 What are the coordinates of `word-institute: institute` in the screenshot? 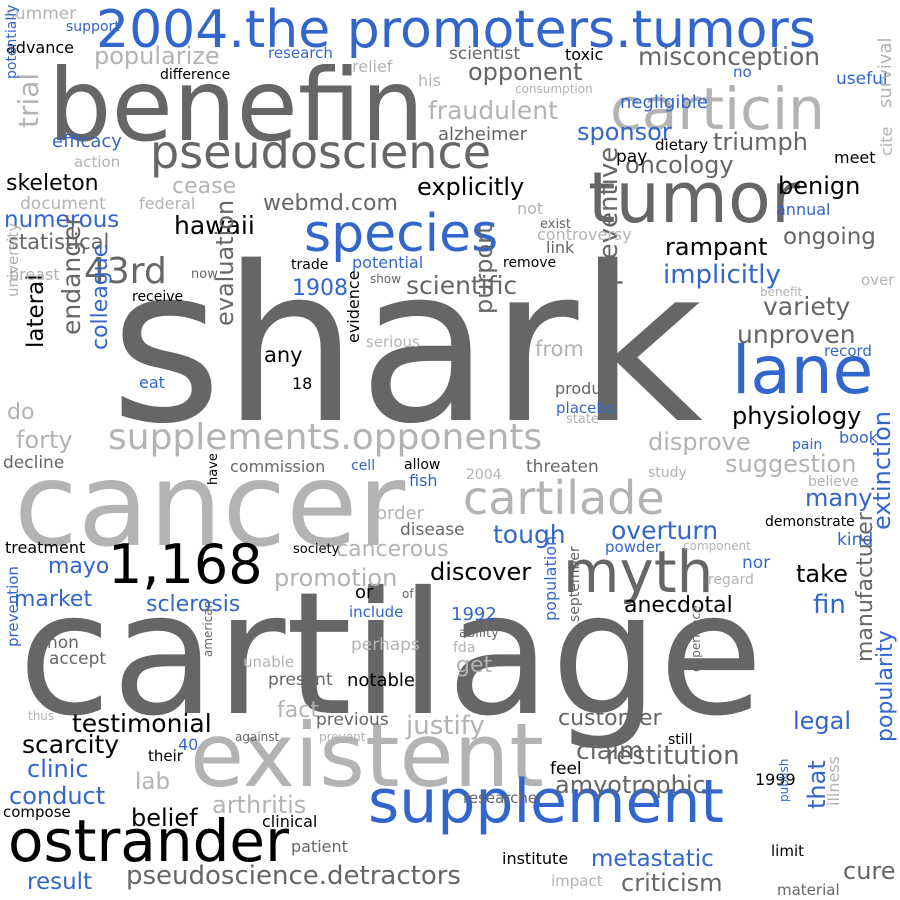 It's located at (535, 858).